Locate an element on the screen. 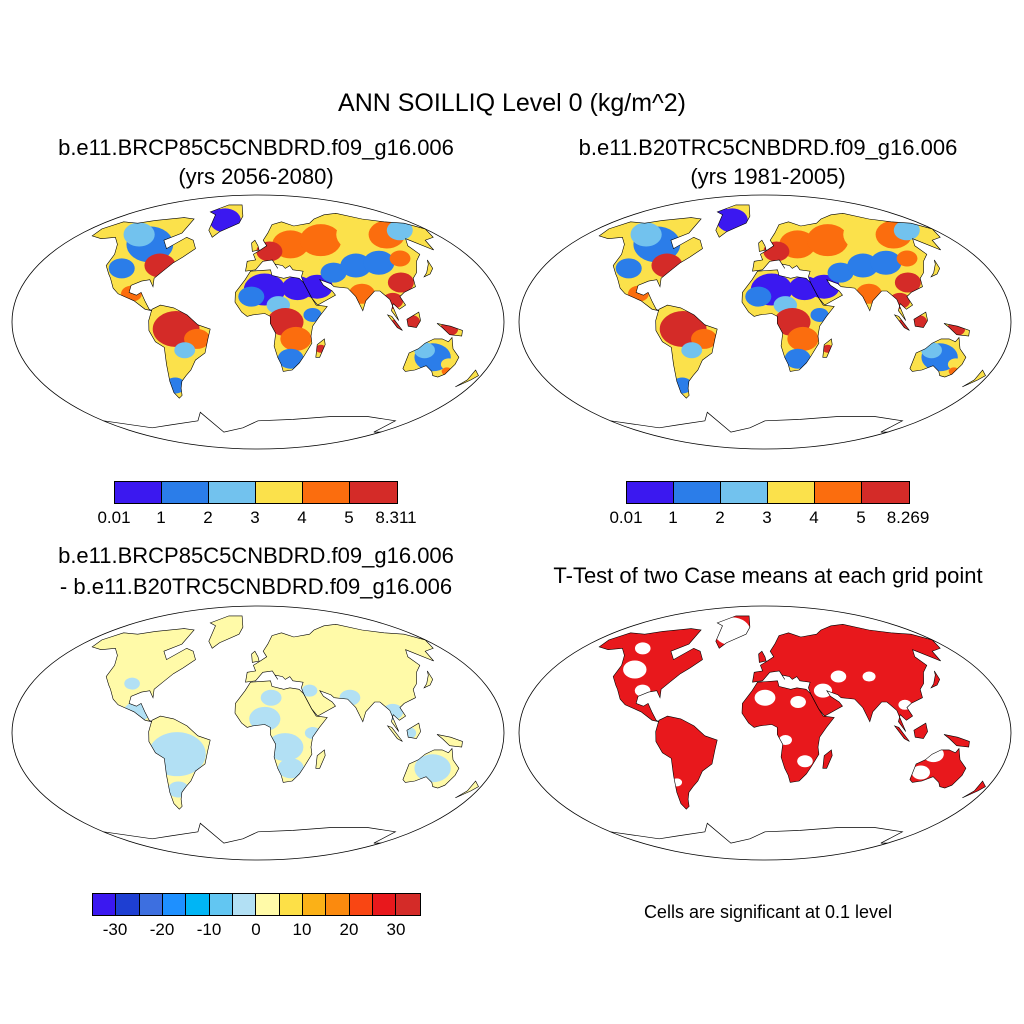 This screenshot has width=1024, height=1024. map-case1 is located at coordinates (258, 322).